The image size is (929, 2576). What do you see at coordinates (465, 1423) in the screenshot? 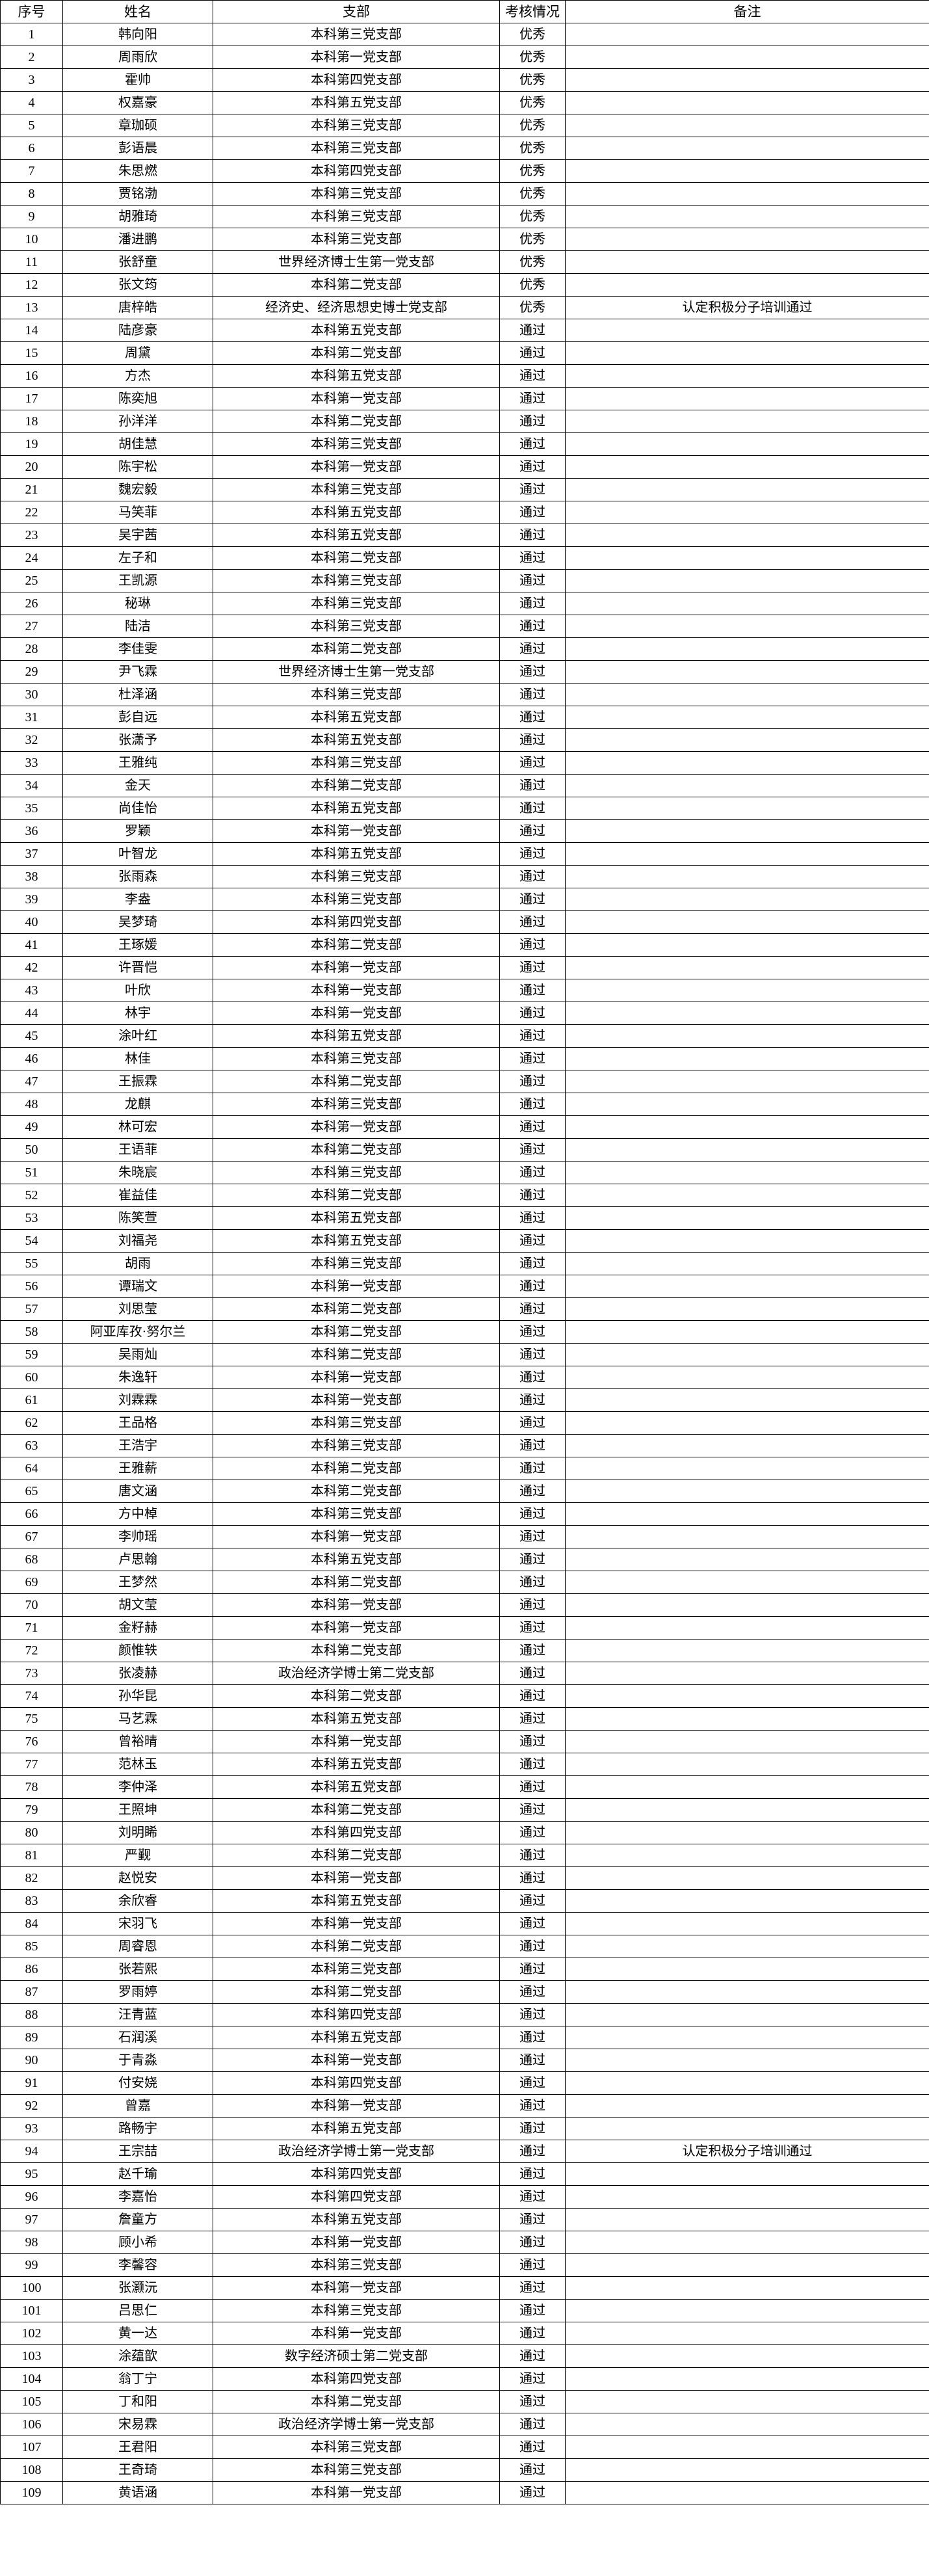
I see `table-row: 62 王品格 本科第三党支部 通过` at bounding box center [465, 1423].